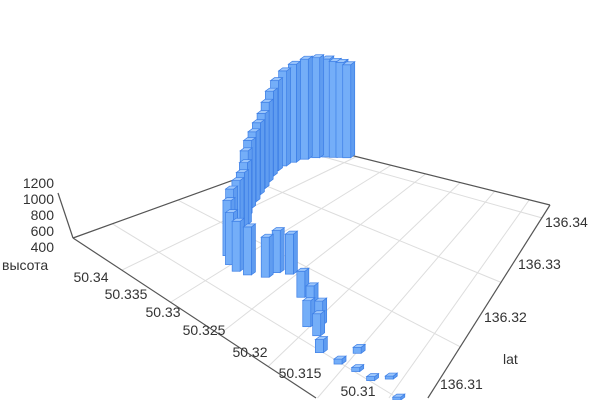 This screenshot has width=600, height=400. I want to click on x-tick-label: 50.34, so click(90, 277).